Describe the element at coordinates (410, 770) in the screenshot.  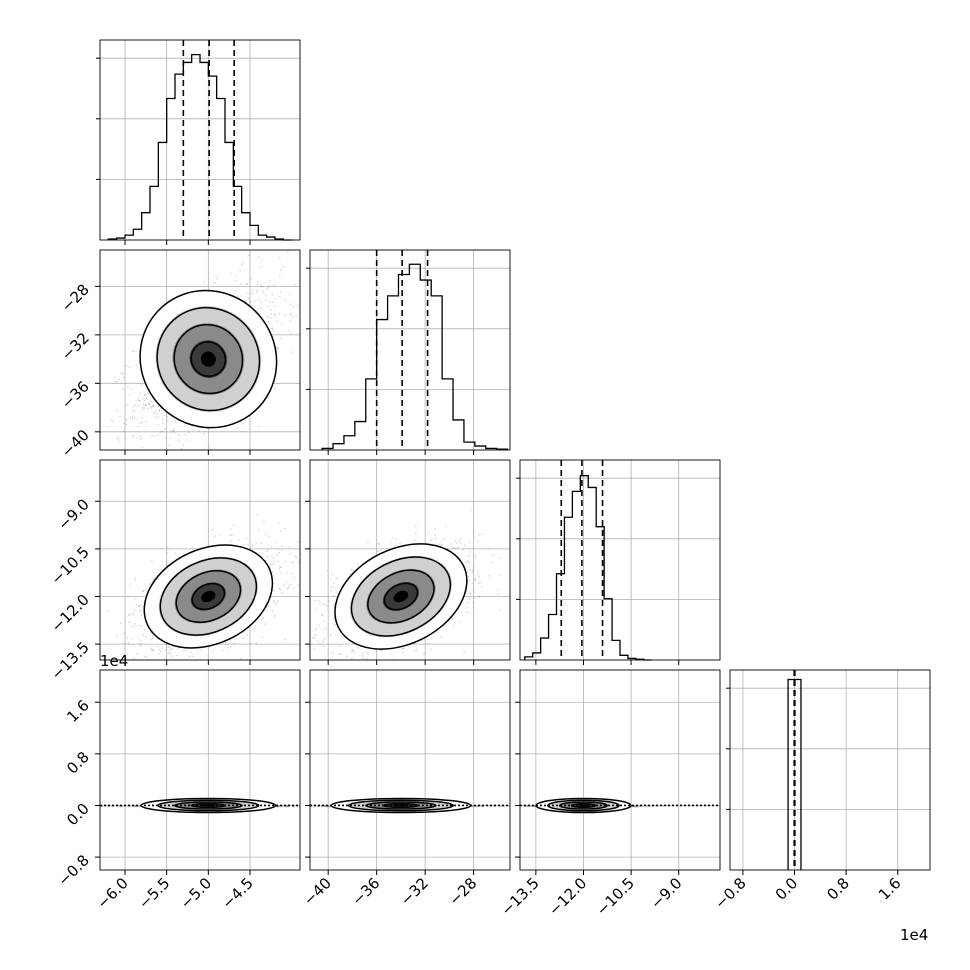
I see `panel-r3-c1` at that location.